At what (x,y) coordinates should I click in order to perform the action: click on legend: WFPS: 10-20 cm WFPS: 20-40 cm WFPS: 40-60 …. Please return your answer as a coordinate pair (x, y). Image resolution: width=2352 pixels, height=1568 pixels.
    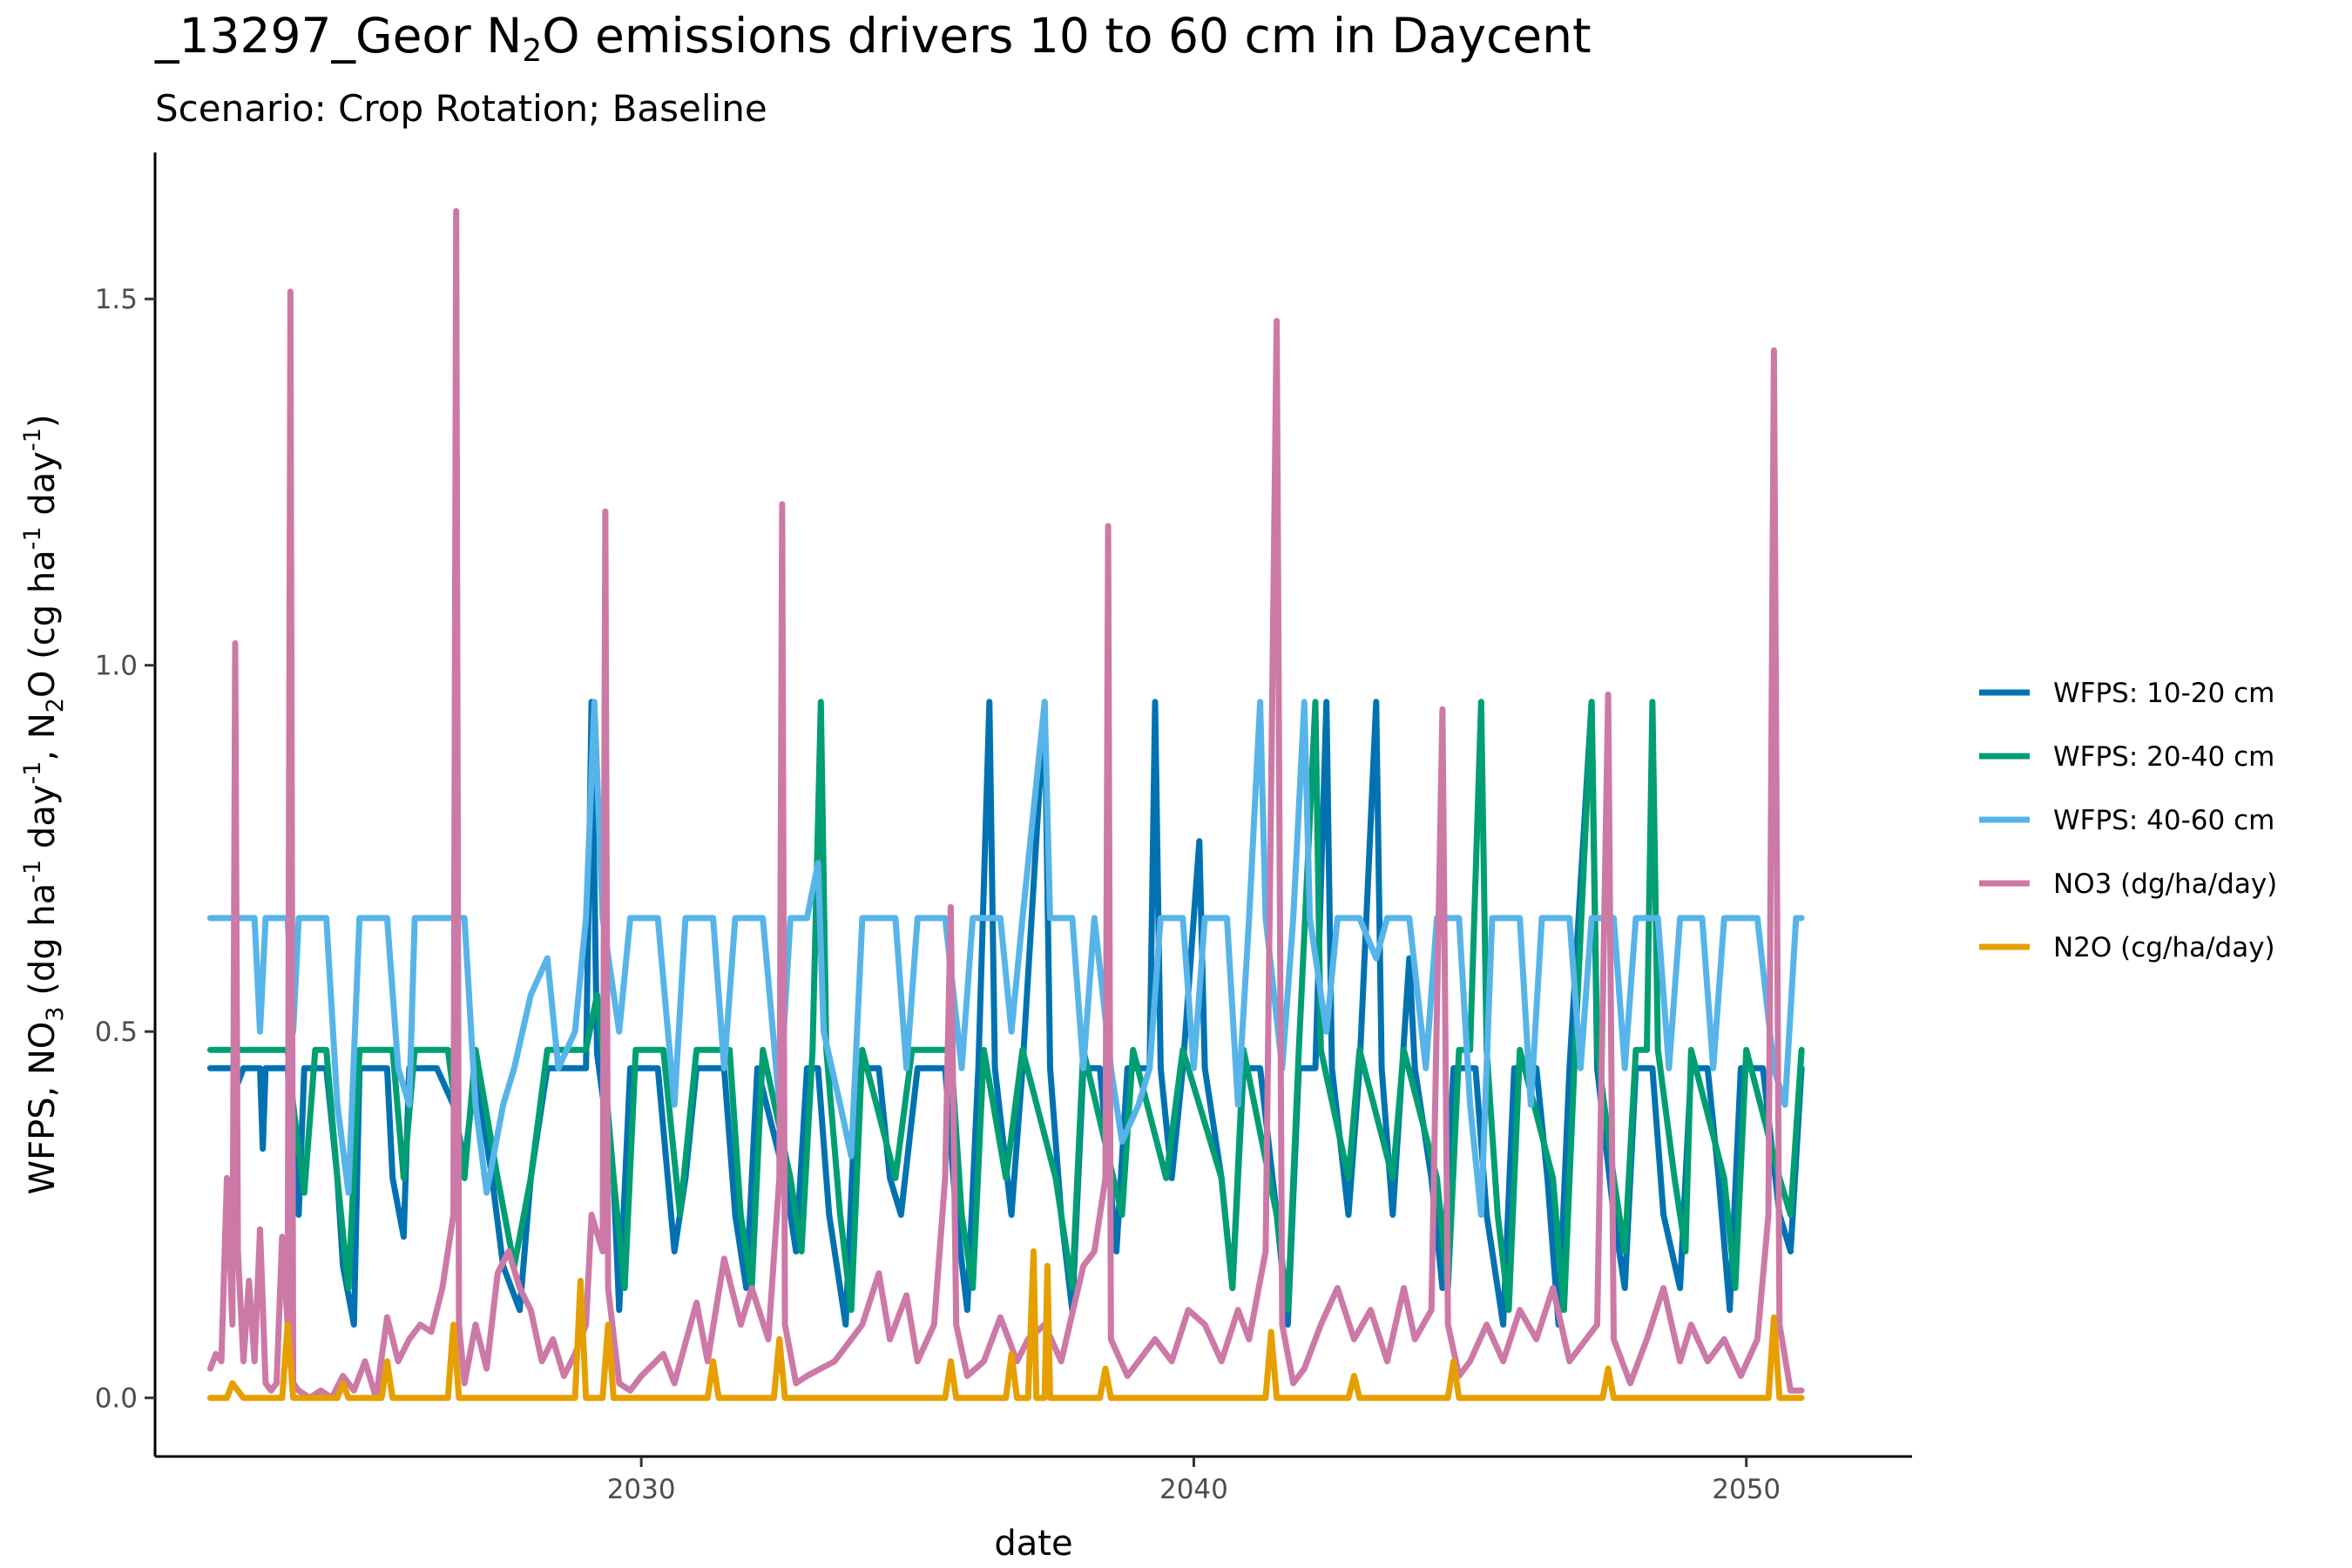
    Looking at the image, I should click on (2128, 820).